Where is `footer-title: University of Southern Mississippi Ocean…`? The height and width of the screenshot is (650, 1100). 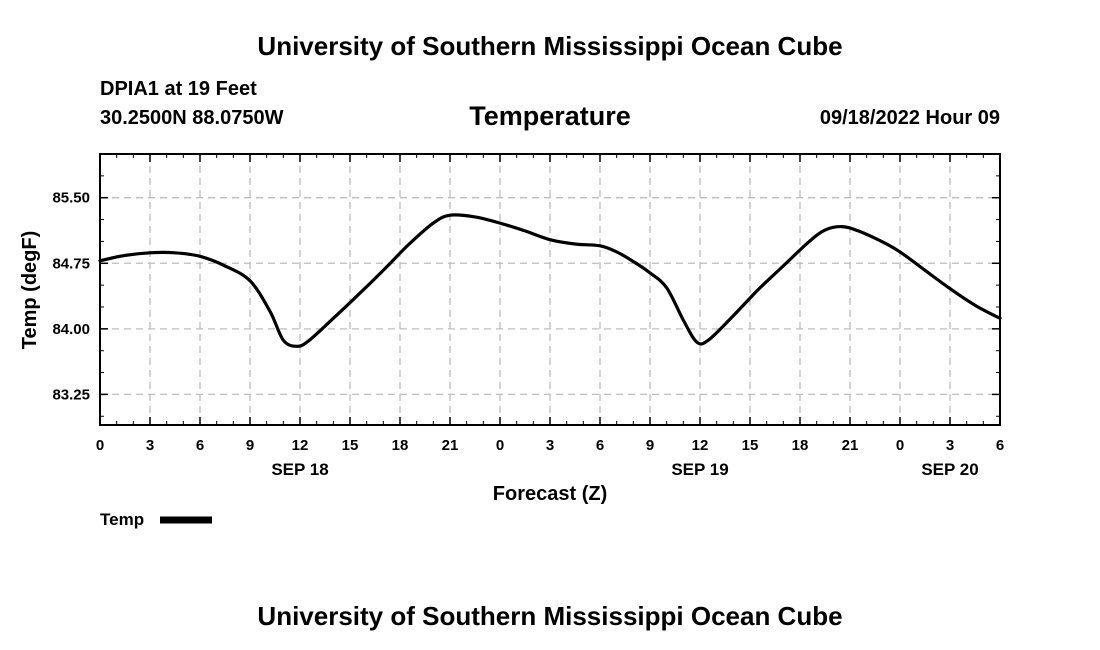 footer-title: University of Southern Mississippi Ocean… is located at coordinates (549, 616).